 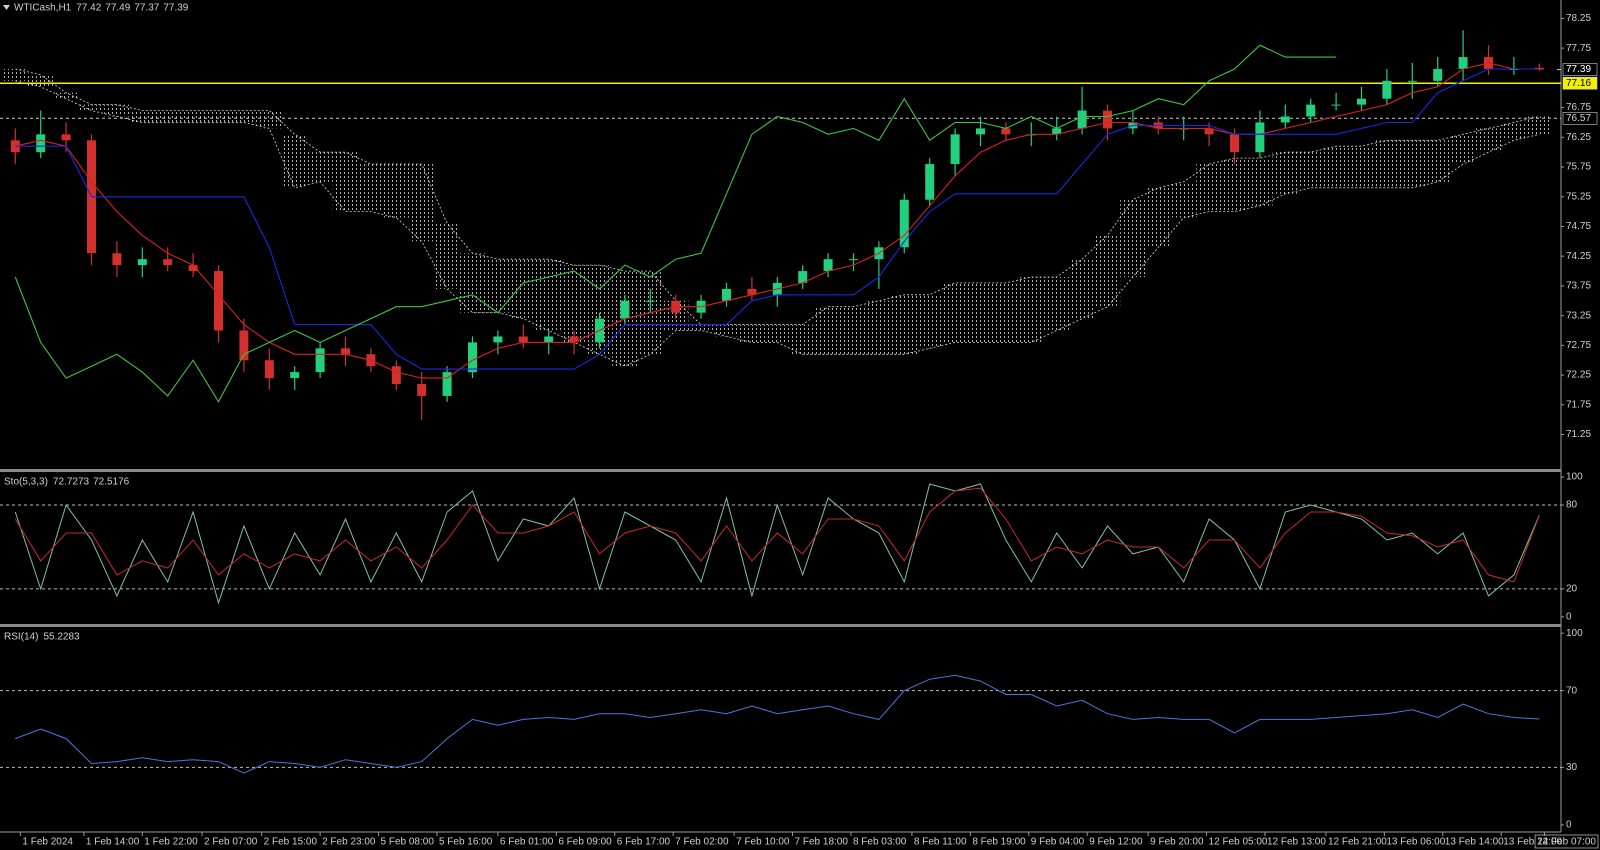 I want to click on x-tick-label: 6 Feb 17:00, so click(x=644, y=842).